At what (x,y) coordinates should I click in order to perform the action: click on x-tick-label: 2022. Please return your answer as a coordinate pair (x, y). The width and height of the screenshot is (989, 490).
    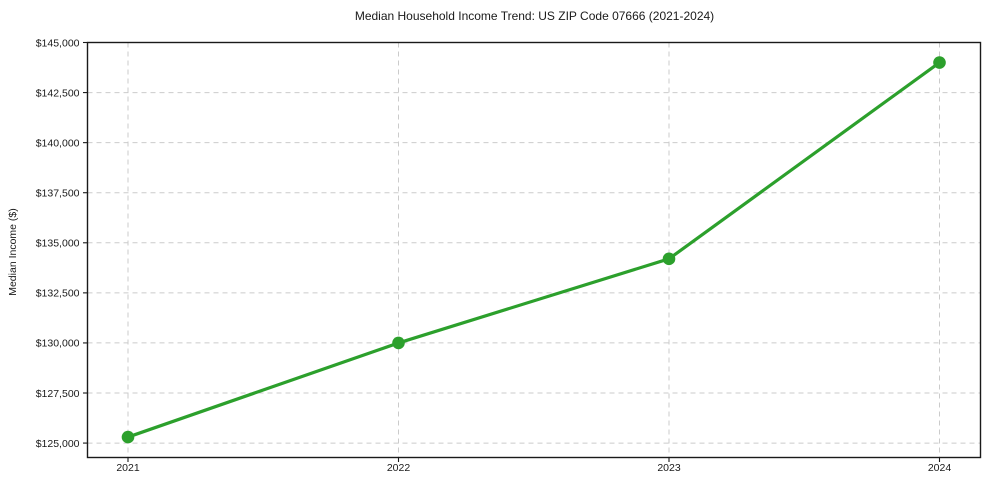
    Looking at the image, I should click on (399, 468).